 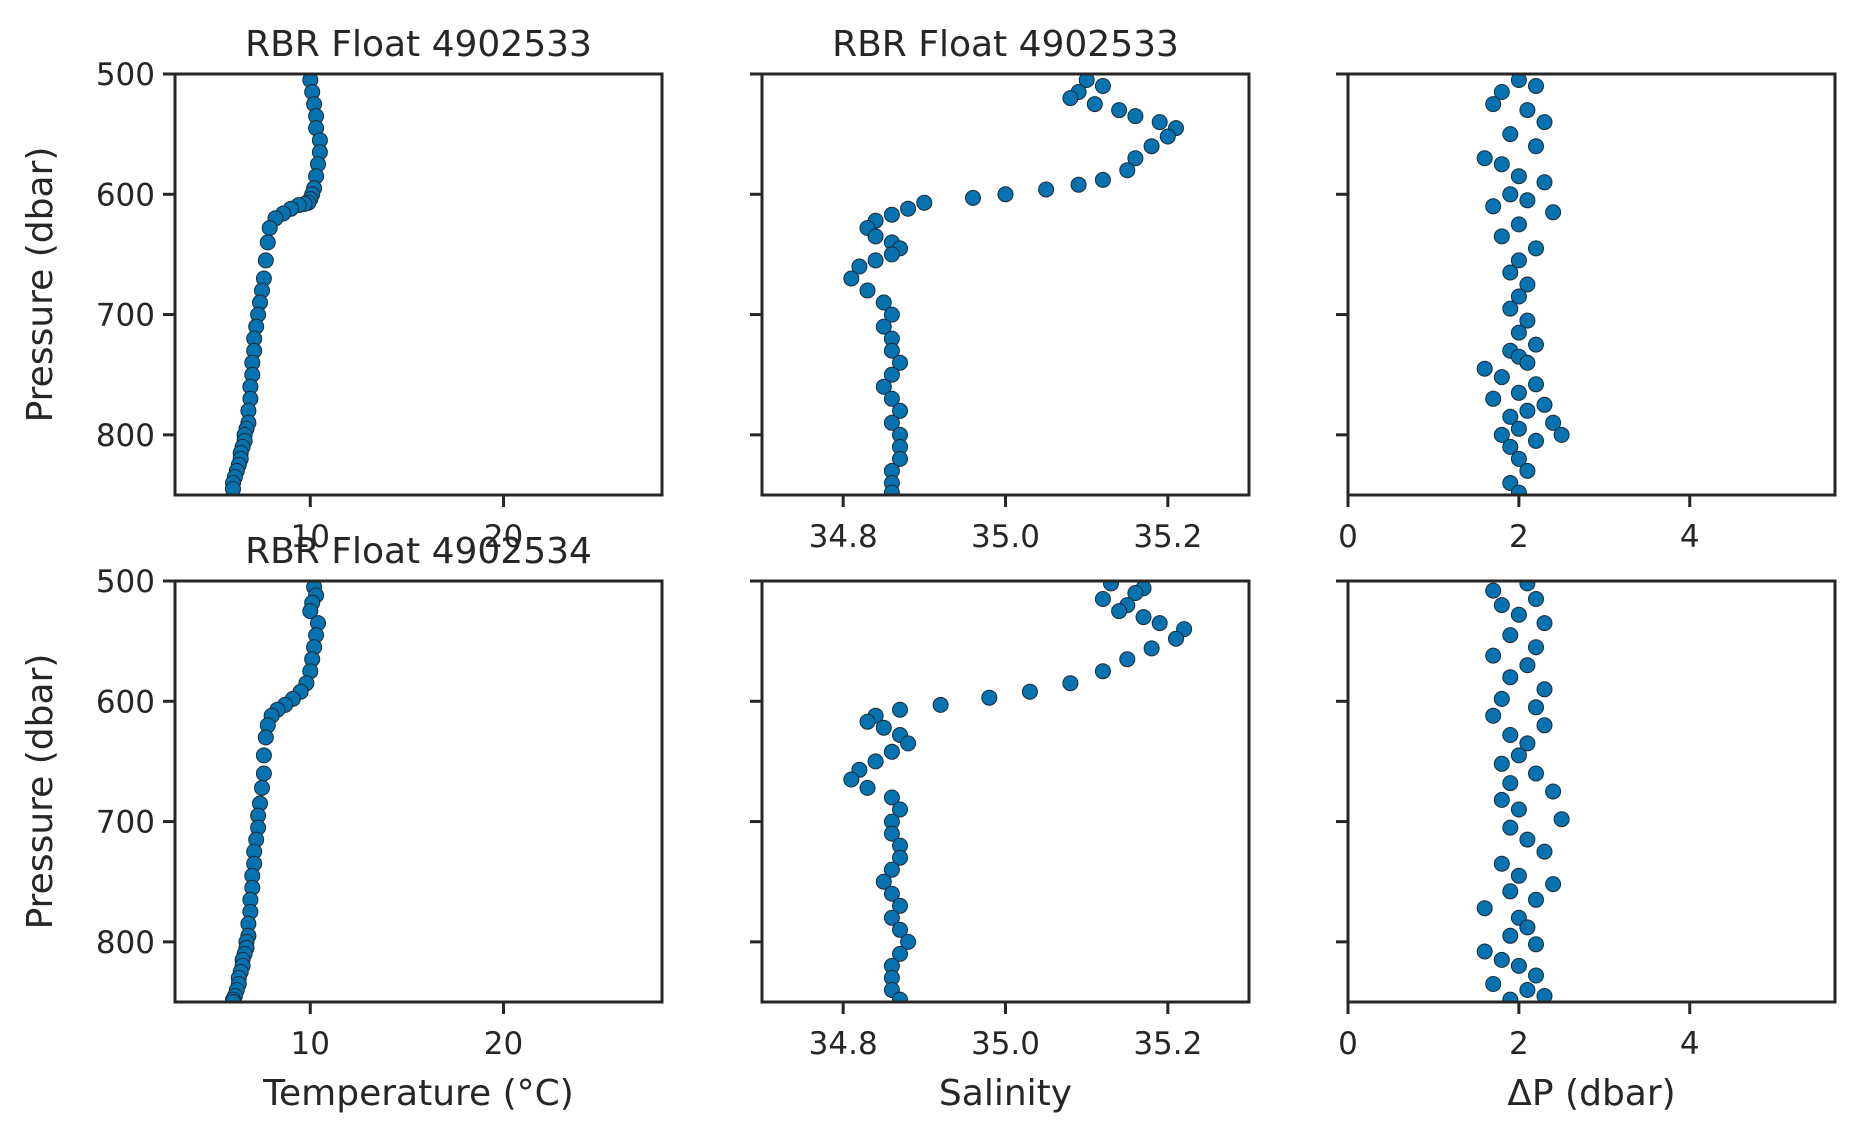 What do you see at coordinates (125, 75) in the screenshot?
I see `y-tick-label: 500` at bounding box center [125, 75].